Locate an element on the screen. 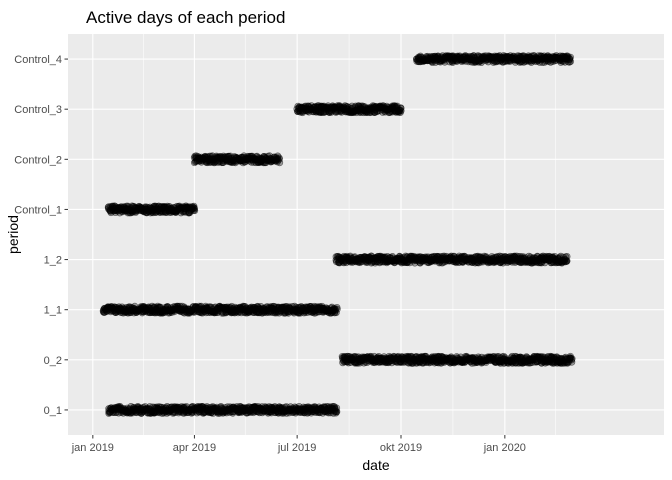 This screenshot has width=672, height=480. x-tick-label: jul 2019 is located at coordinates (297, 448).